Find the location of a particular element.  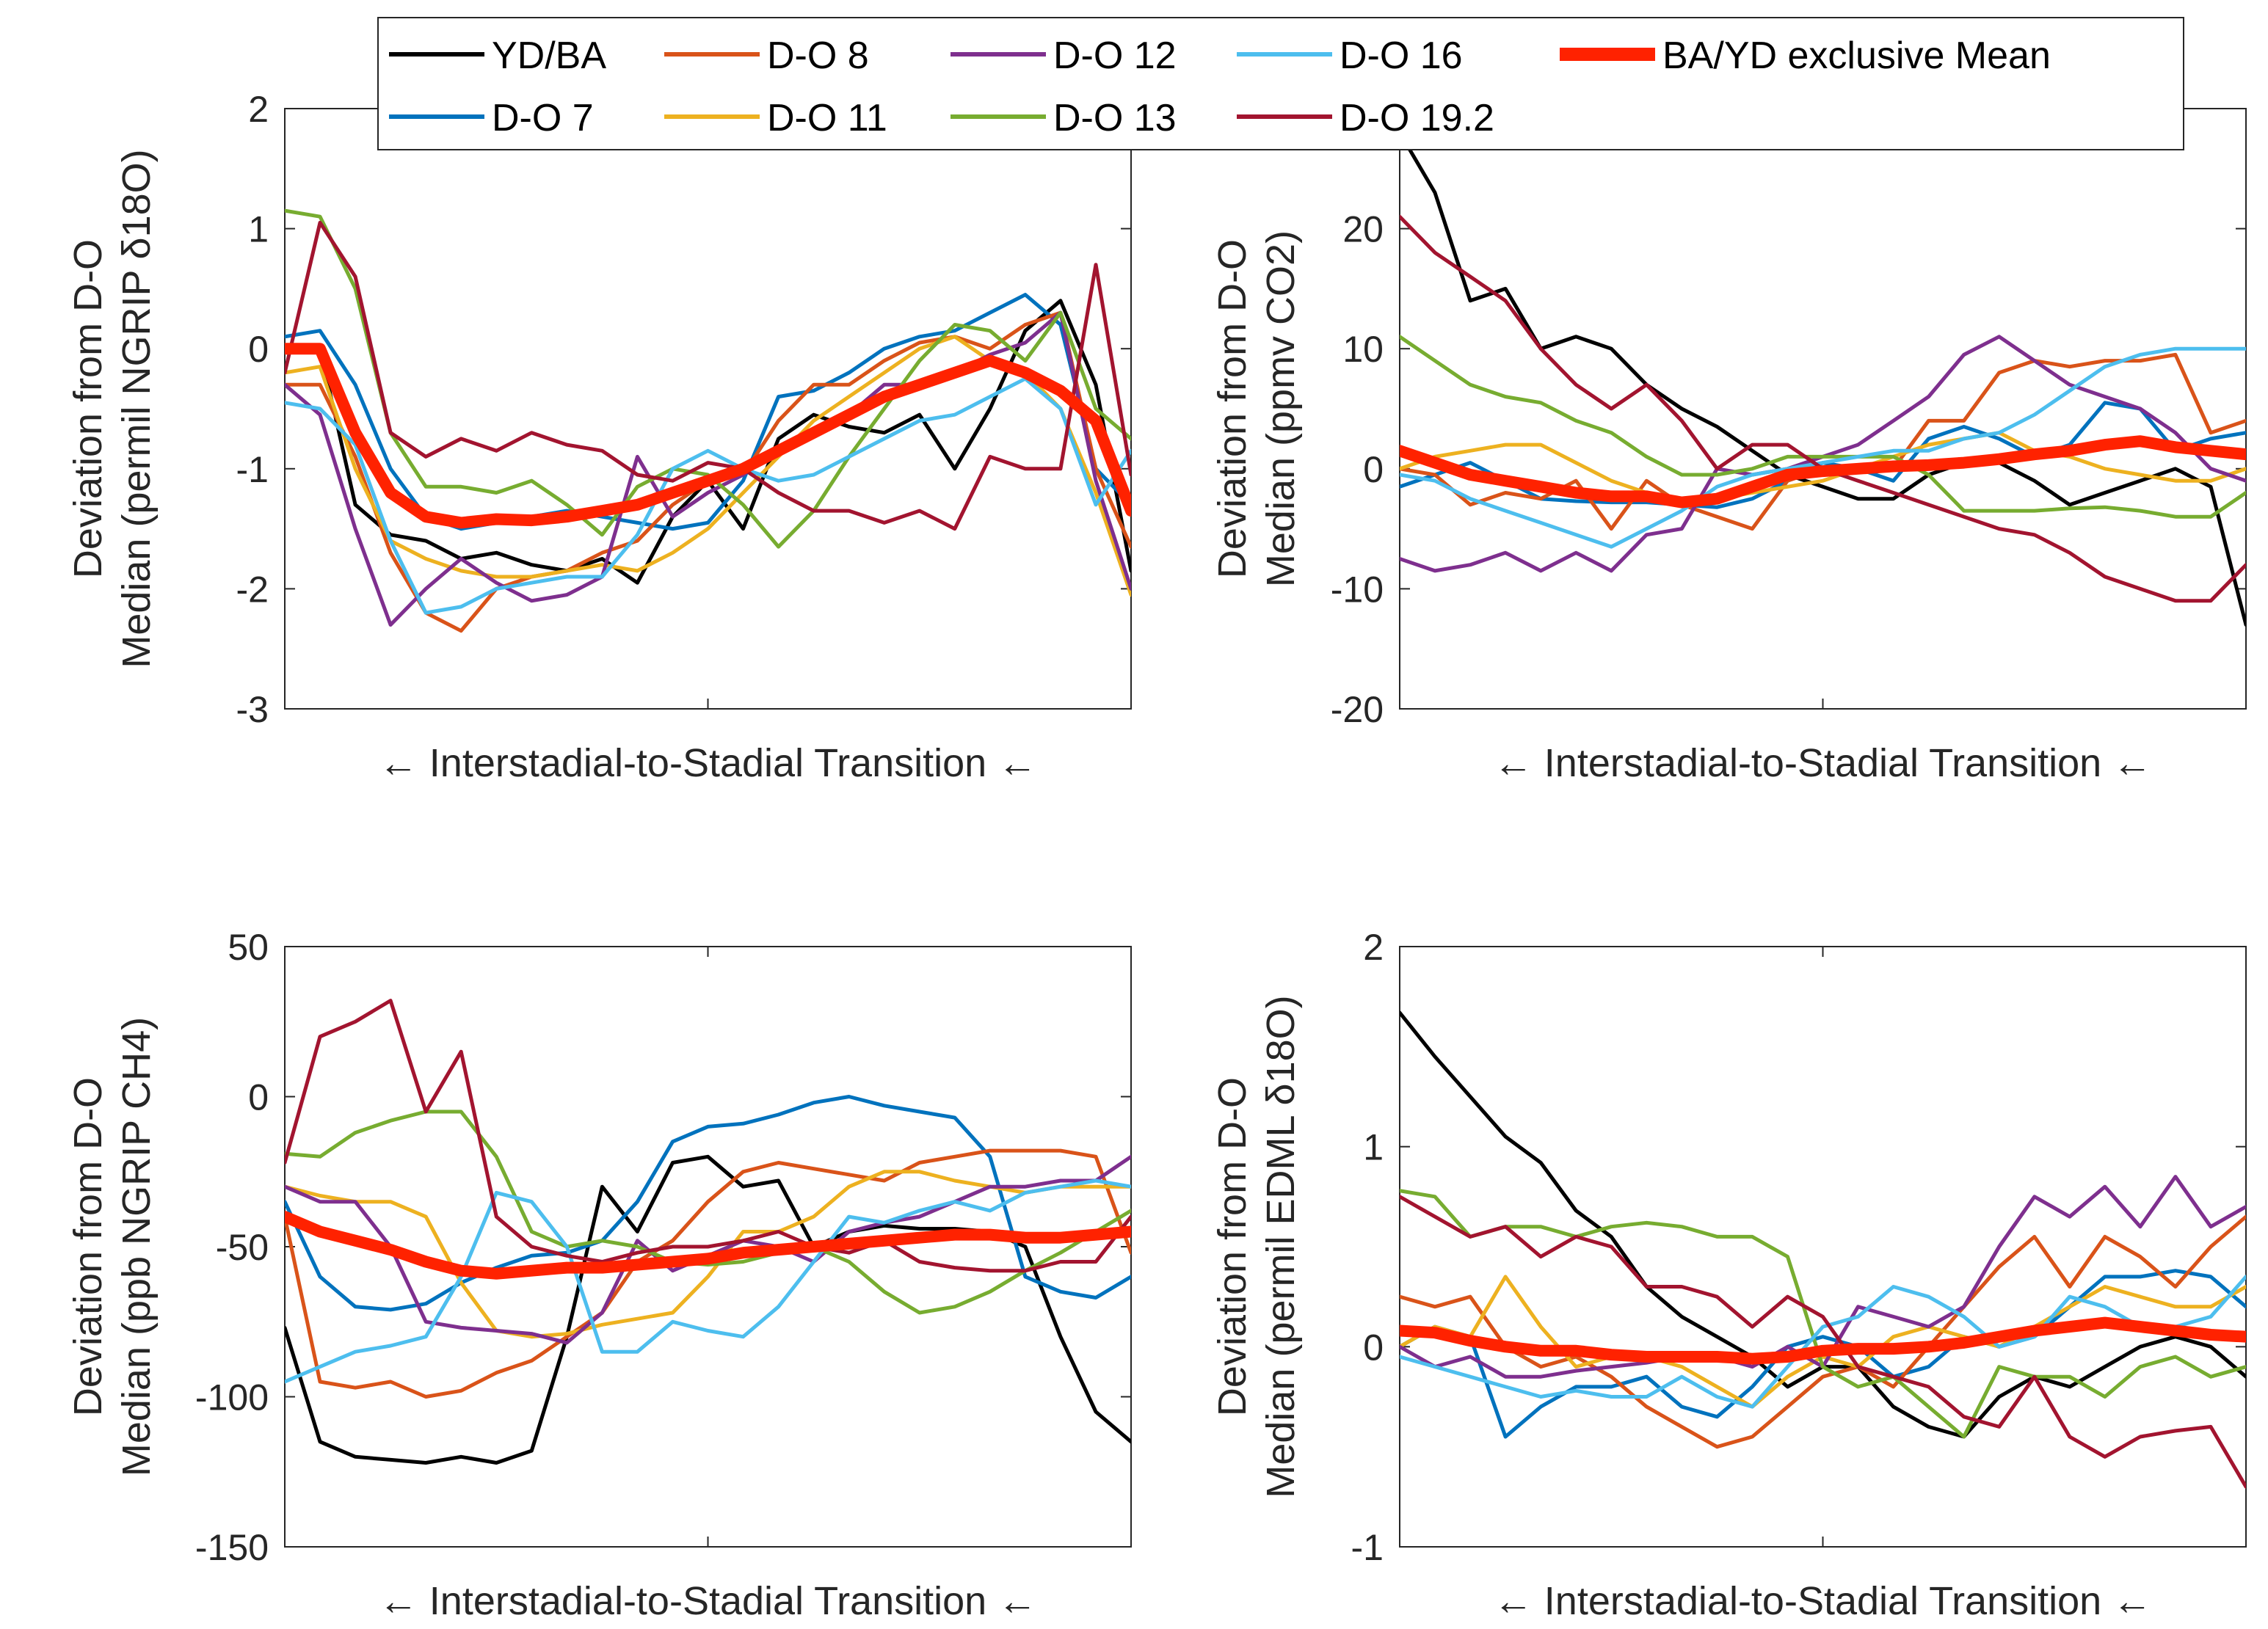

legend-item-d-o-19-2: D-O 19.2 is located at coordinates (1365, 118).